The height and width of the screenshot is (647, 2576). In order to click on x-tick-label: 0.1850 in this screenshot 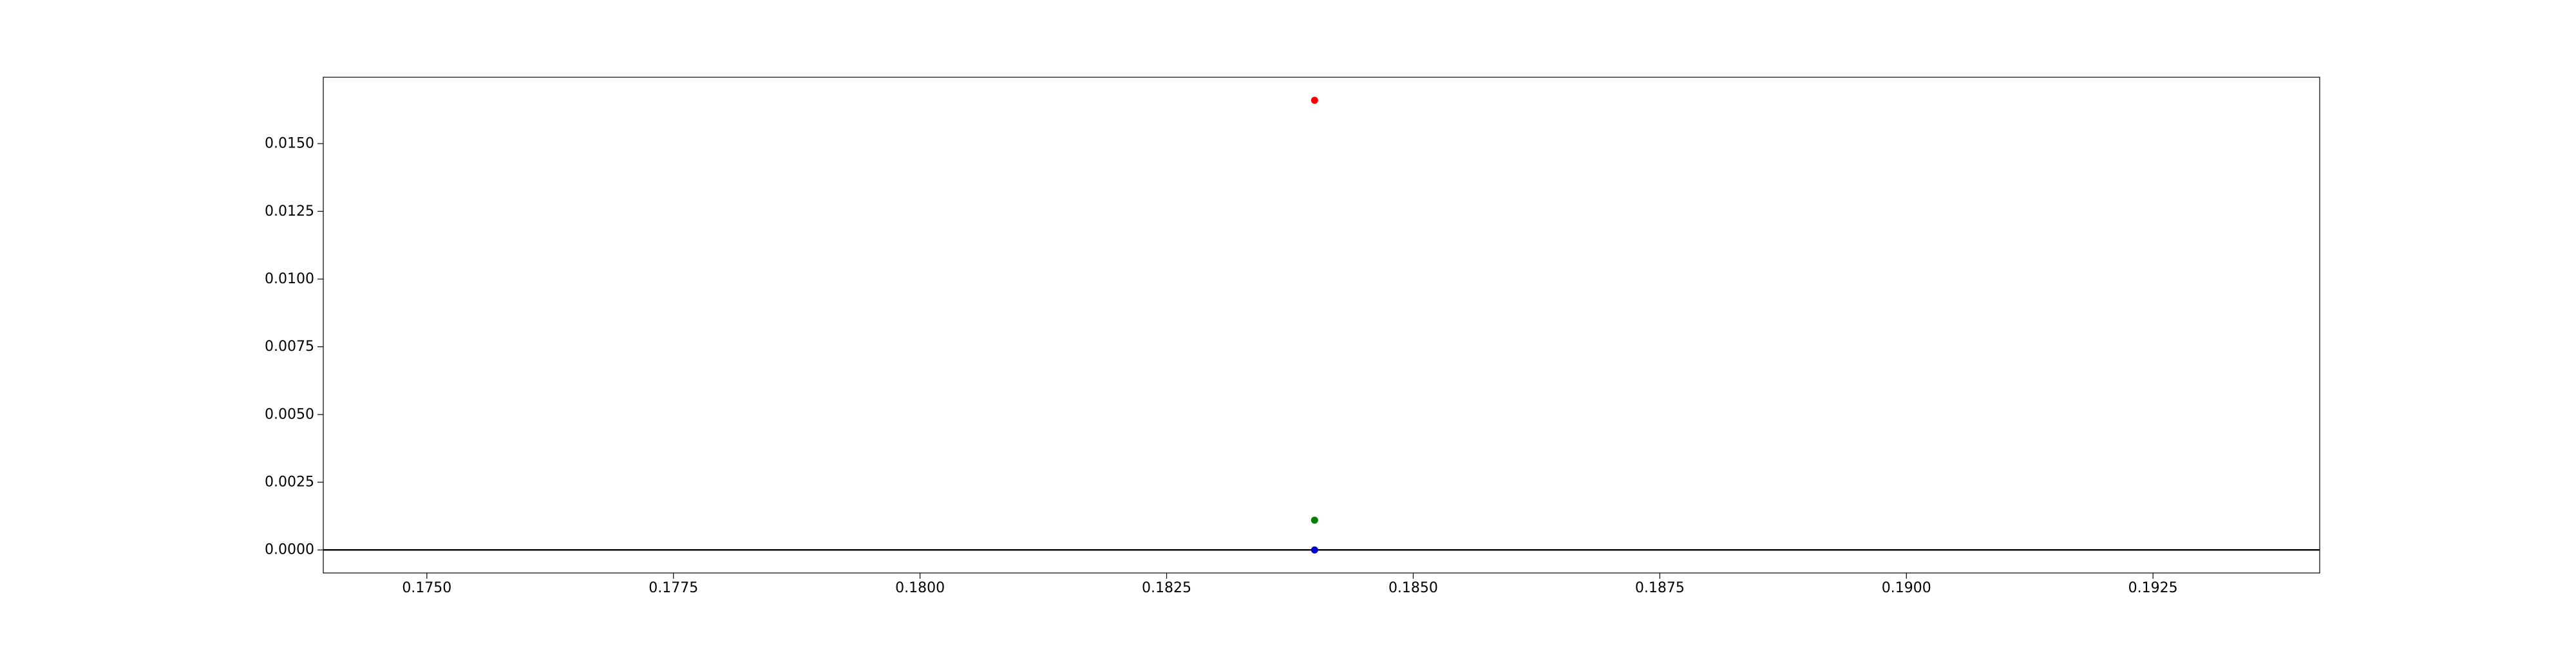, I will do `click(1413, 588)`.